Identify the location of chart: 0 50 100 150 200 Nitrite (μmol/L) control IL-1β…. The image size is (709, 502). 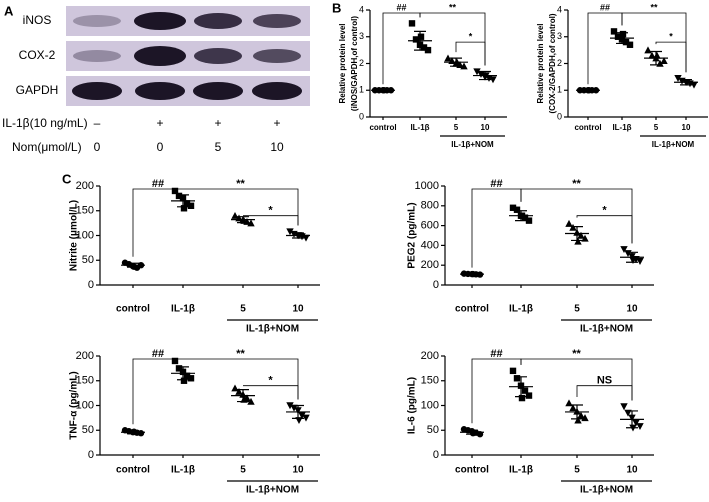
(194, 256).